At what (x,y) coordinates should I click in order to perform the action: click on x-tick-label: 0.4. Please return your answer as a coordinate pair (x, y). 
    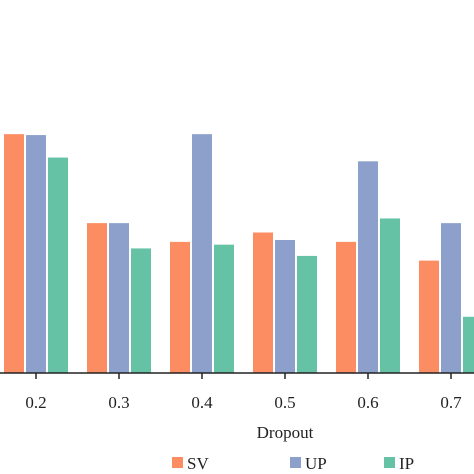
    Looking at the image, I should click on (202, 402).